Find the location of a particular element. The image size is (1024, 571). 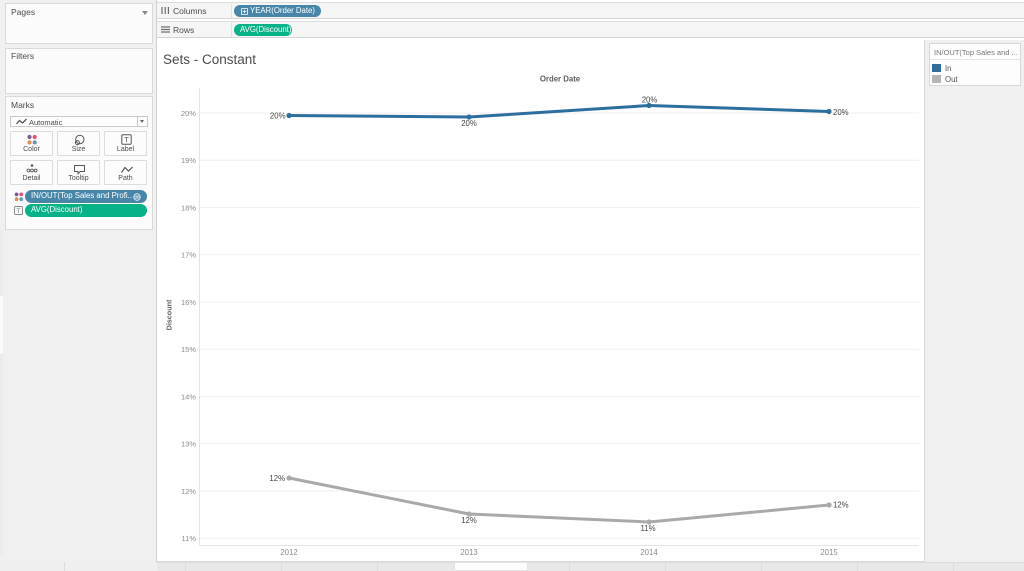

svg-text: 18% is located at coordinates (188, 207).